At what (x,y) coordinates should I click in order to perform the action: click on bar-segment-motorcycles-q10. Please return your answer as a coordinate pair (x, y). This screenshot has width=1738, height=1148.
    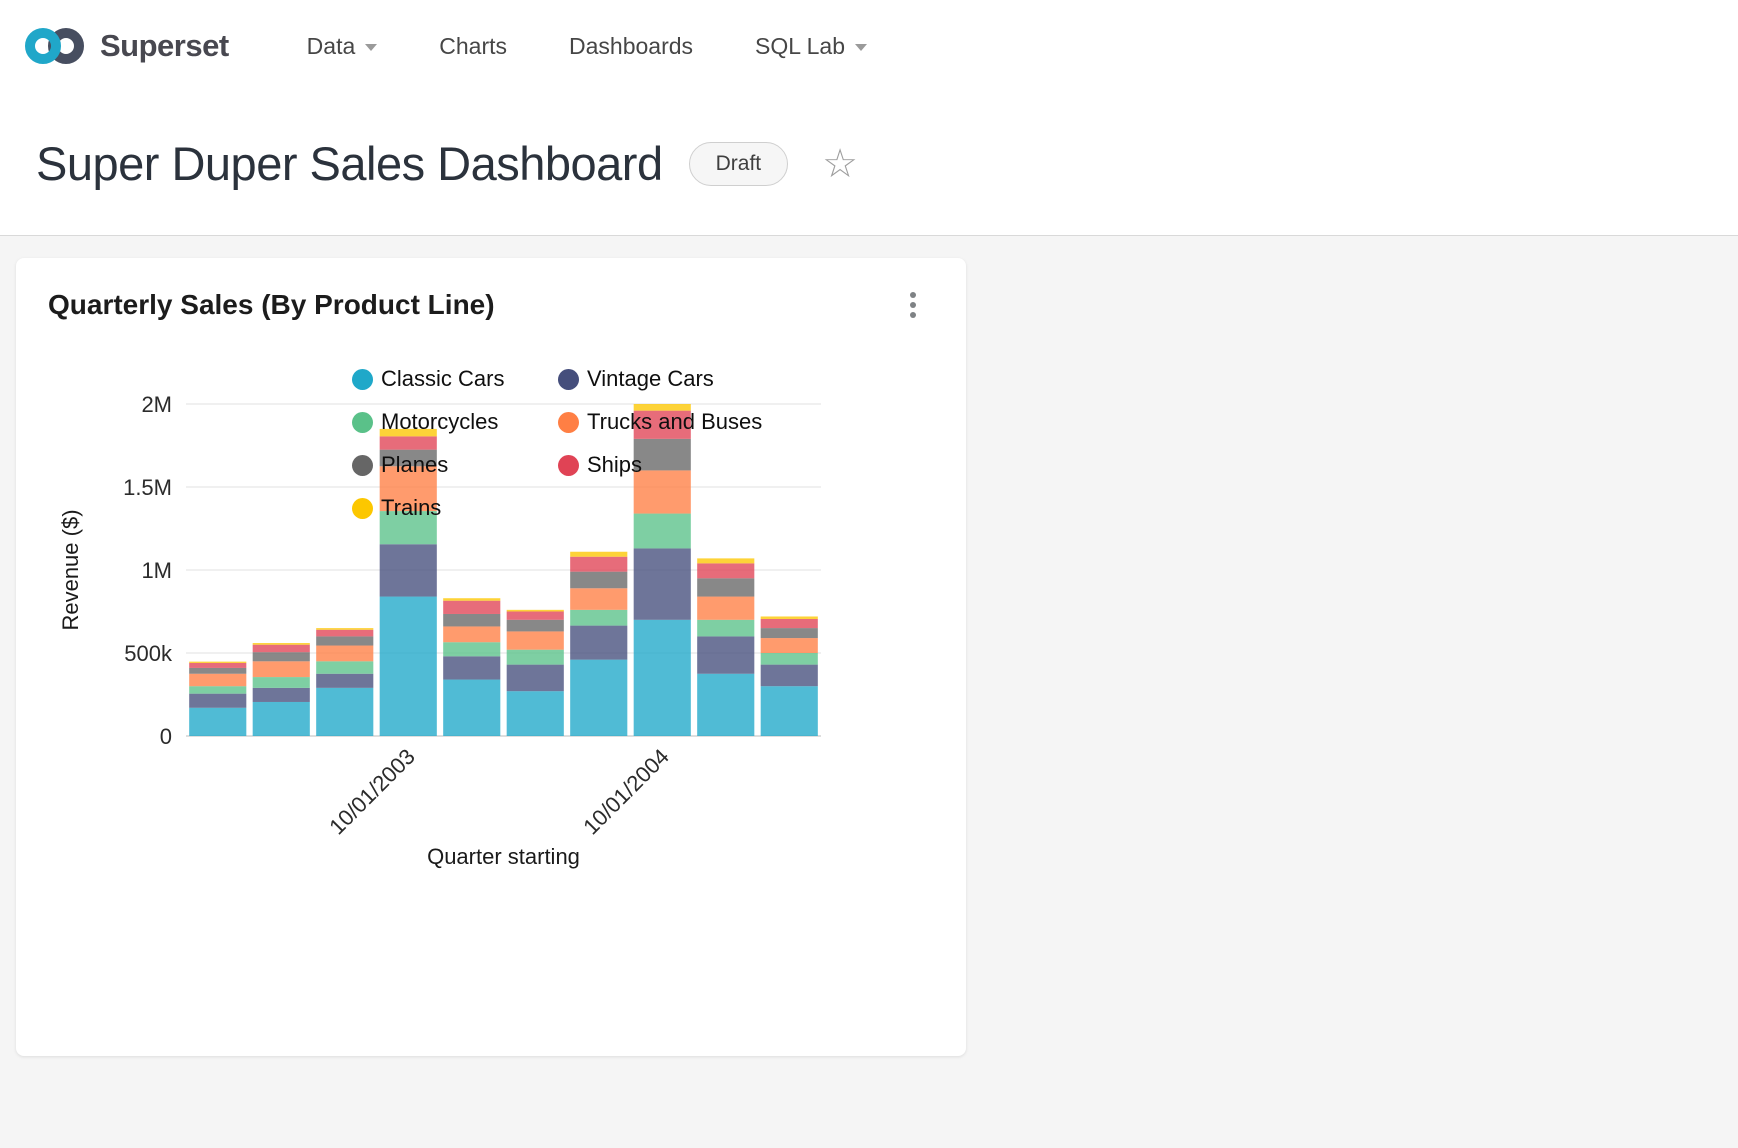
    Looking at the image, I should click on (789, 659).